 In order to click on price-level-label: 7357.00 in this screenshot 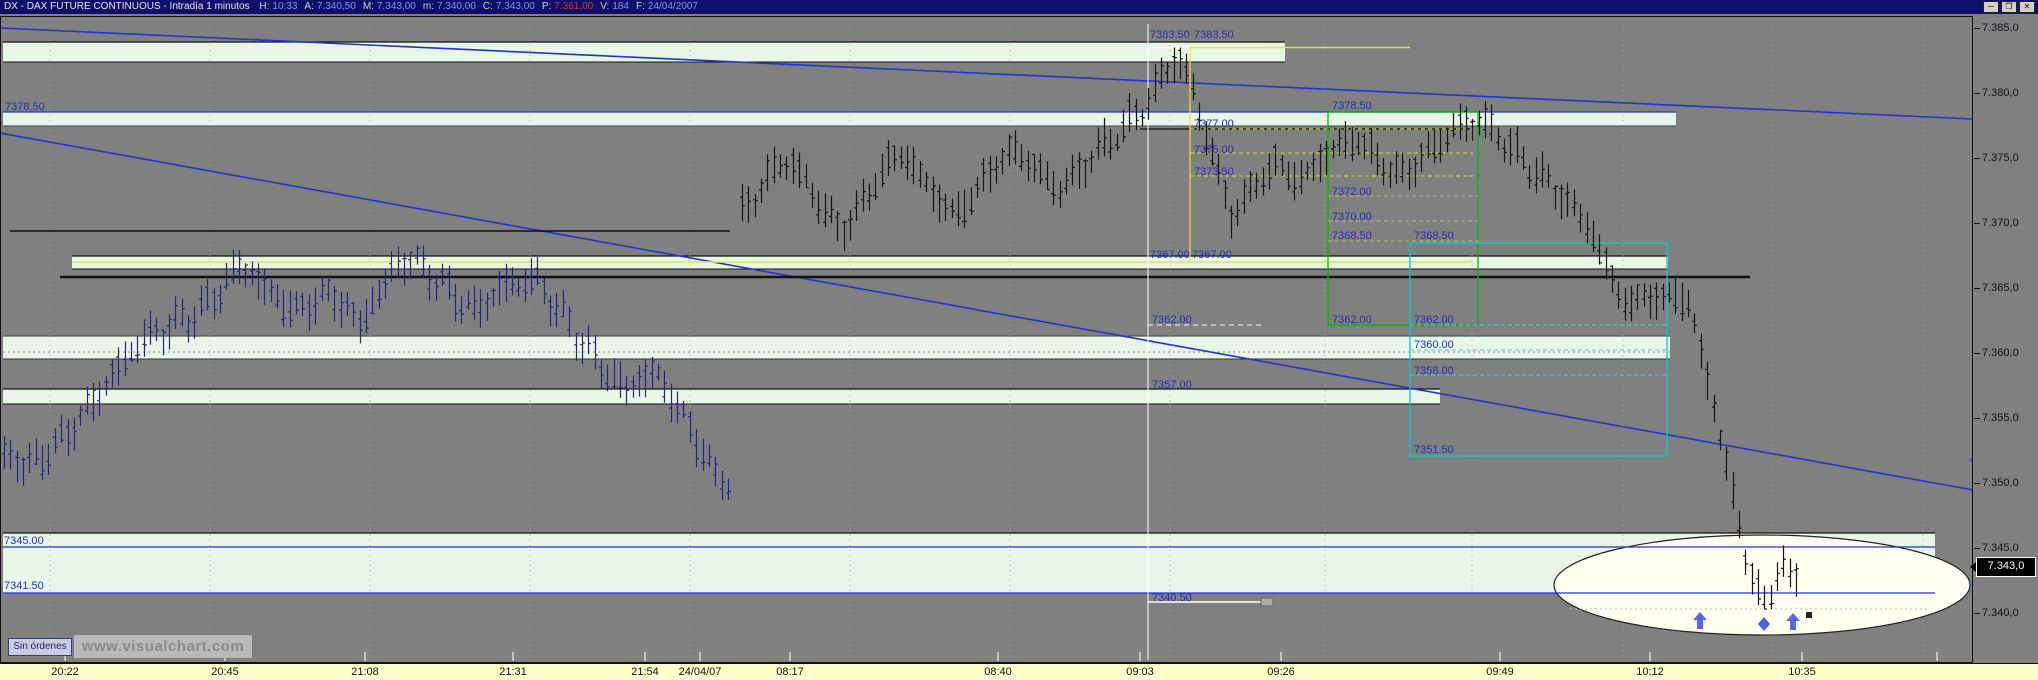, I will do `click(1172, 385)`.